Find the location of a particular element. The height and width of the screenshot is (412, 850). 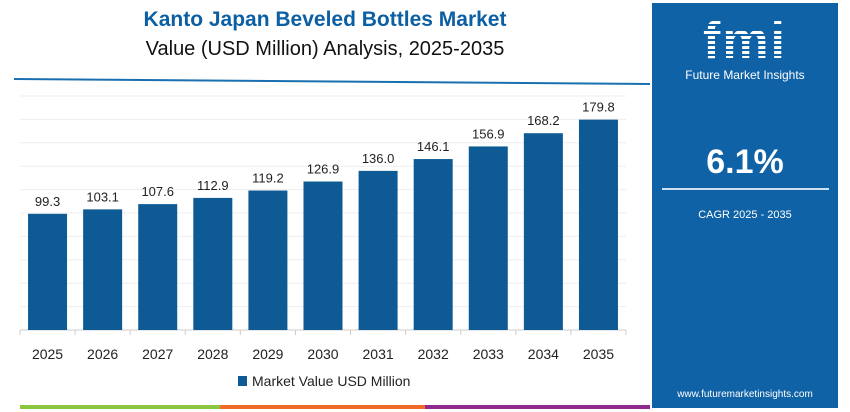

data-label-2029: 119.2 is located at coordinates (268, 178).